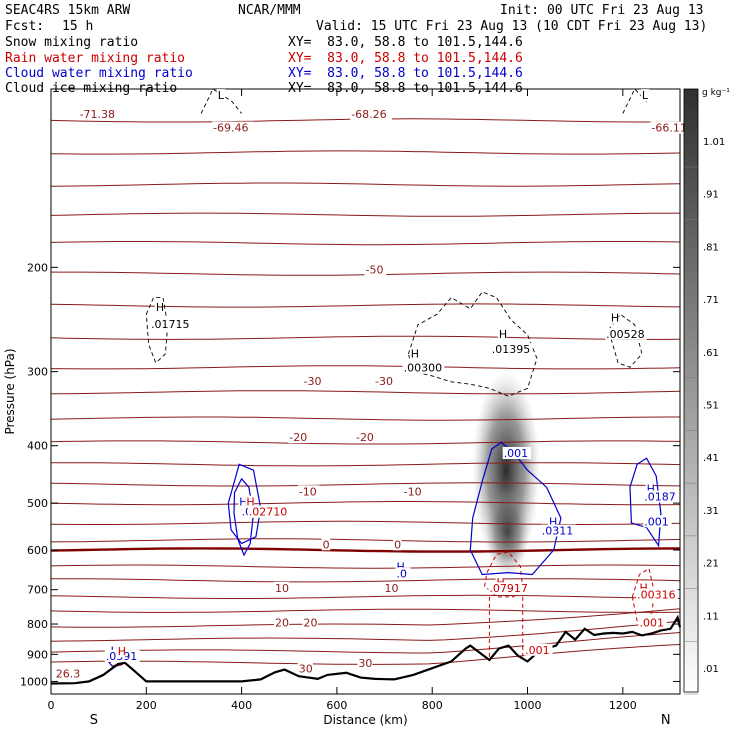 Image resolution: width=740 pixels, height=740 pixels. I want to click on snow-ice-label: .01395, so click(511, 349).